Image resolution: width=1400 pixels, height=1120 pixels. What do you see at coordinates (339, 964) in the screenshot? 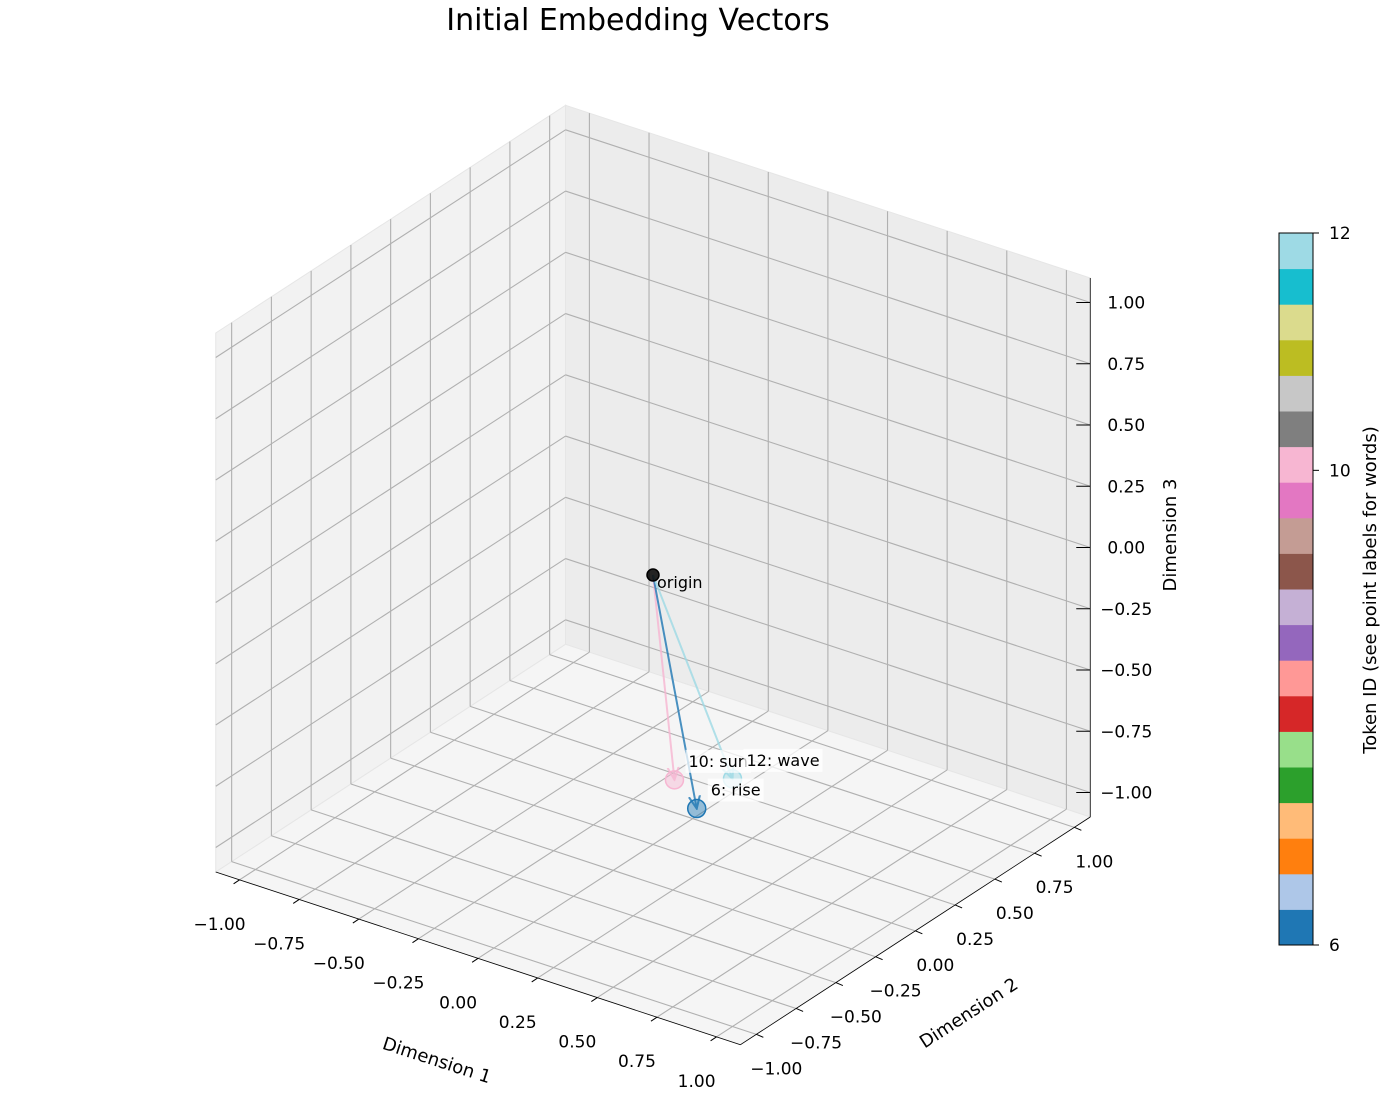
I see `x-tick-label: −0.50` at bounding box center [339, 964].